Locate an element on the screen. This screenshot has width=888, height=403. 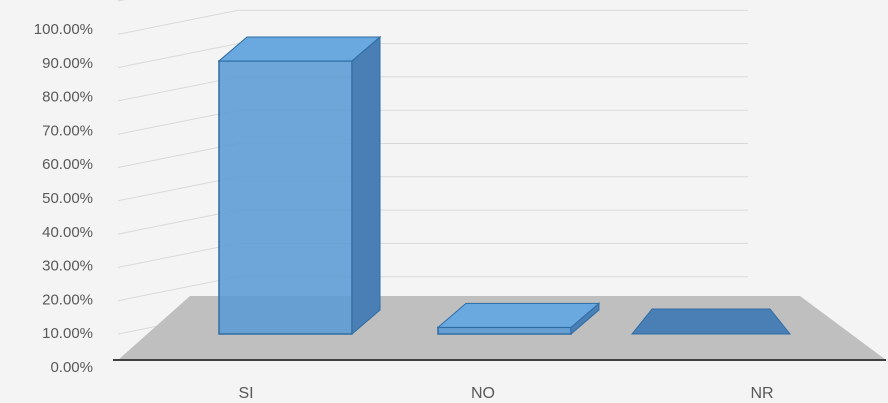
bar-no is located at coordinates (518, 319).